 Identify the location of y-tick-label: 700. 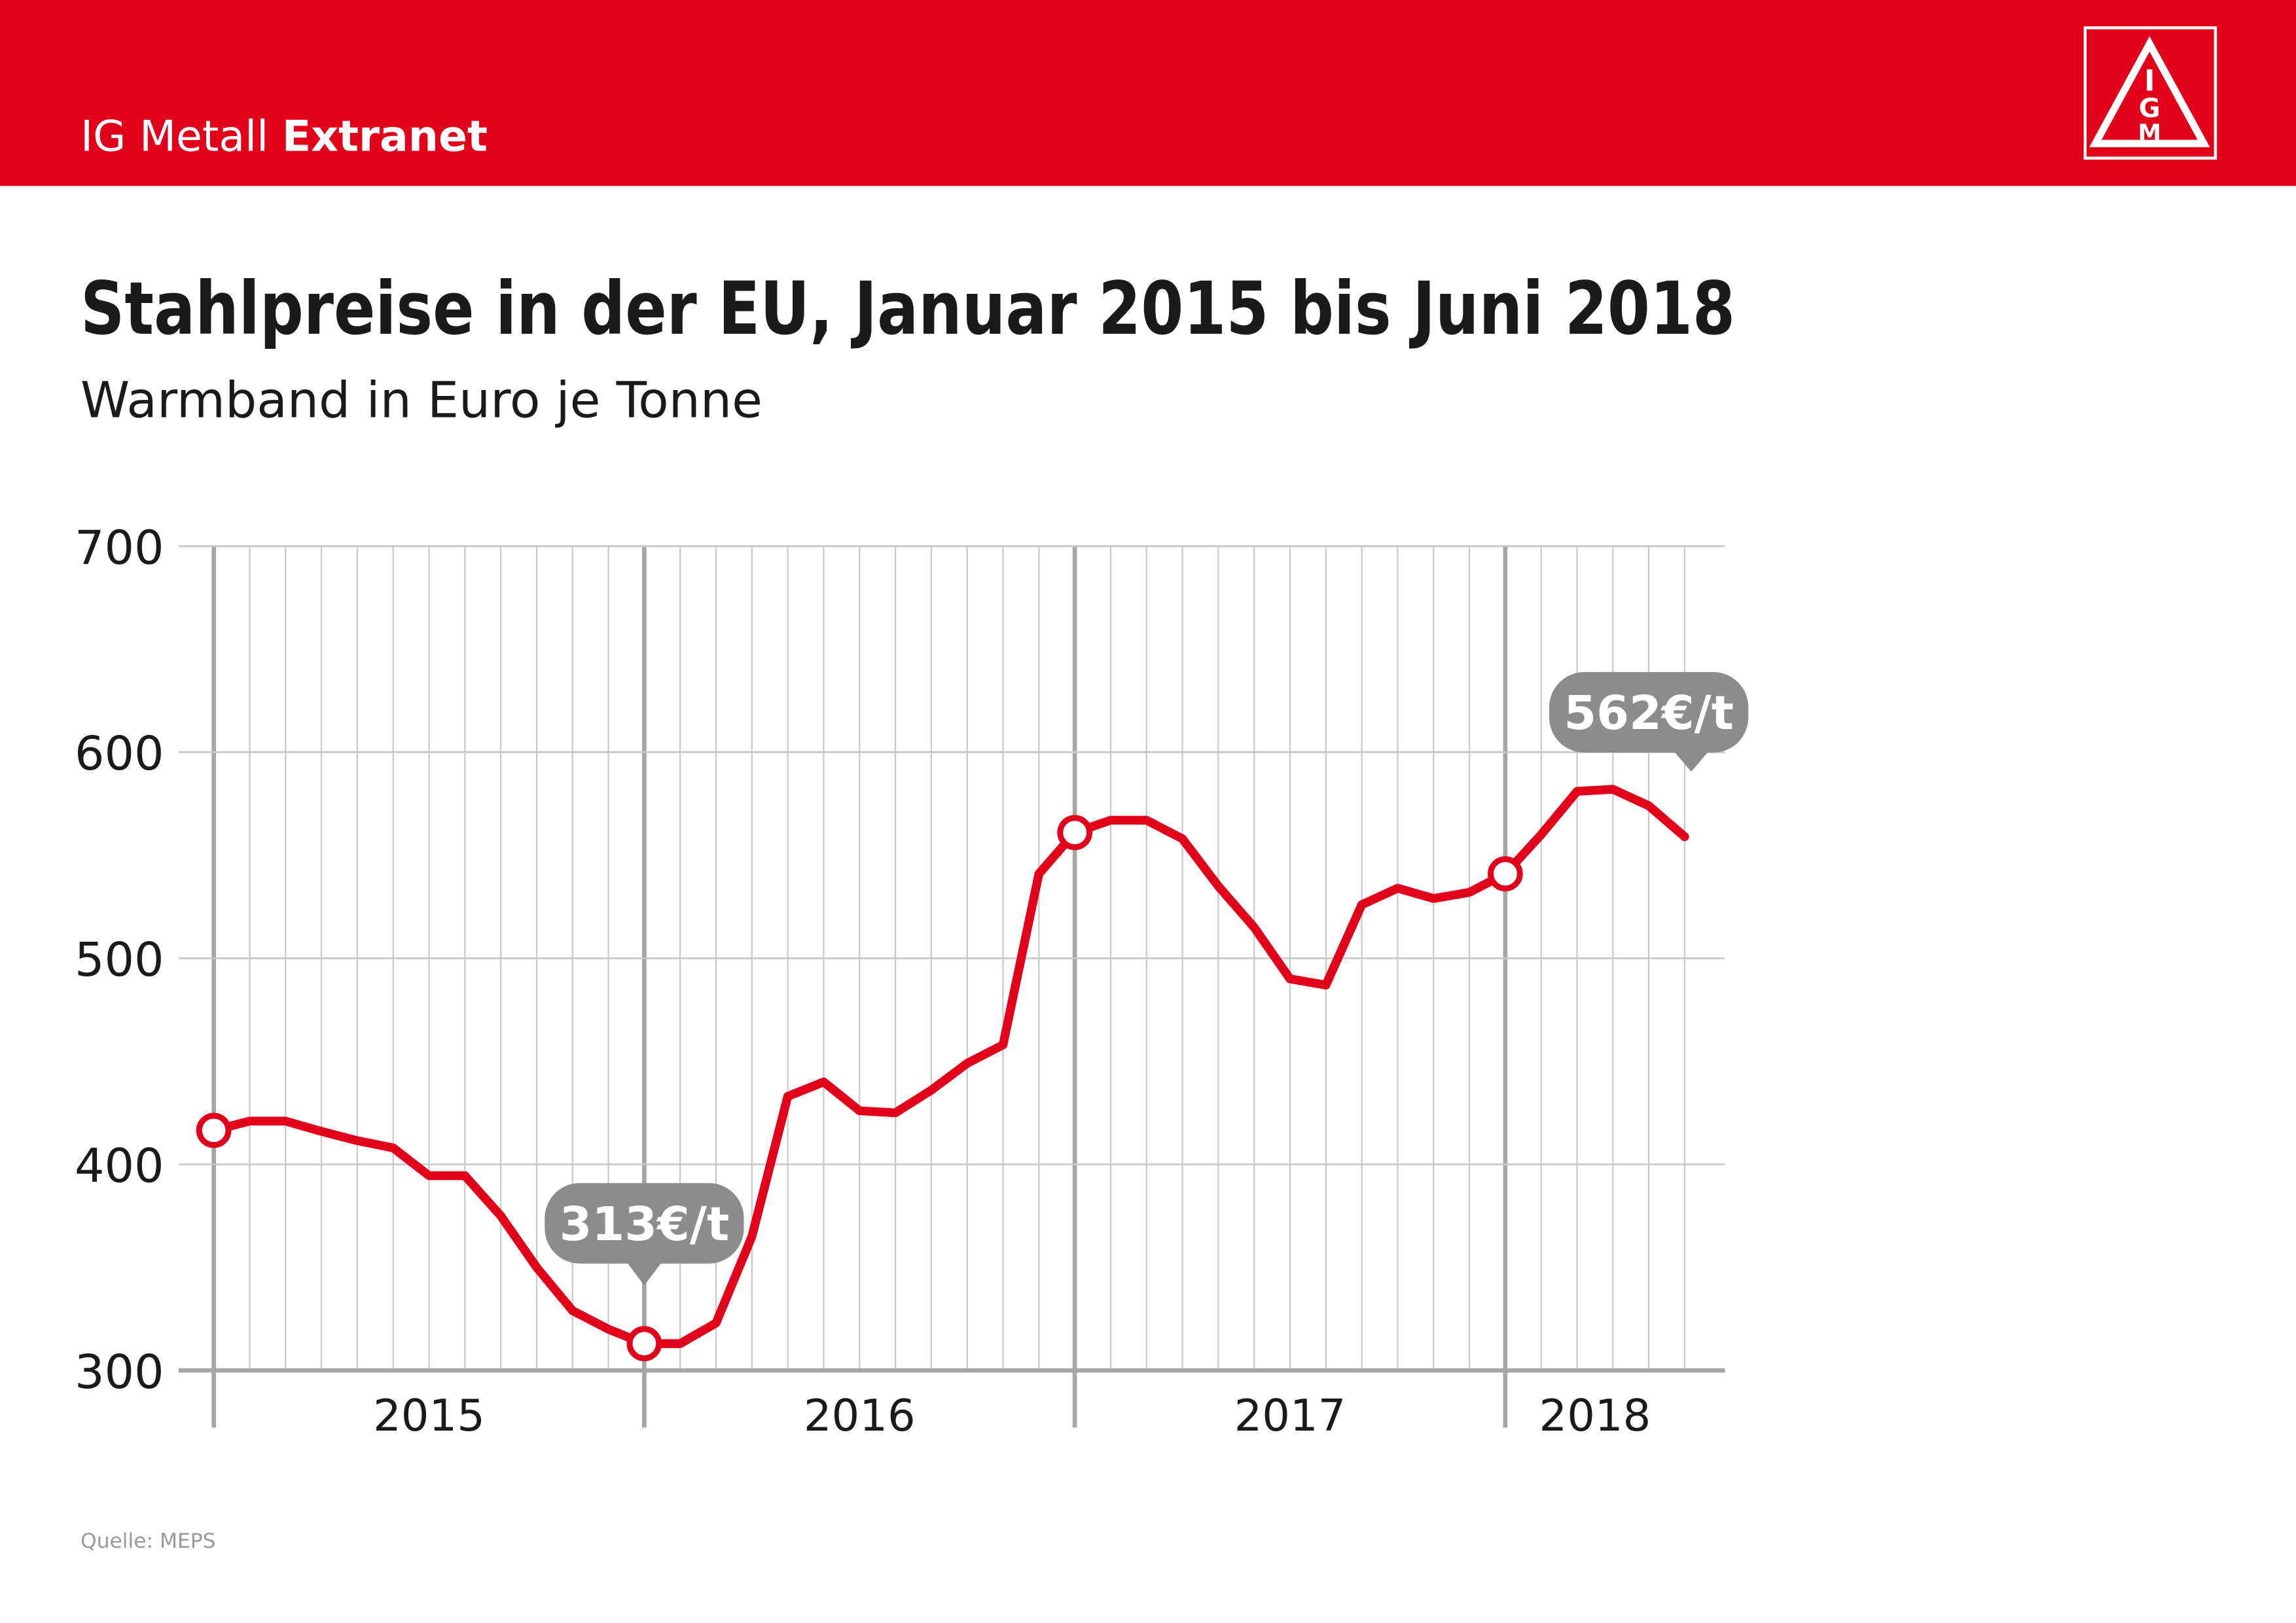
(119, 547).